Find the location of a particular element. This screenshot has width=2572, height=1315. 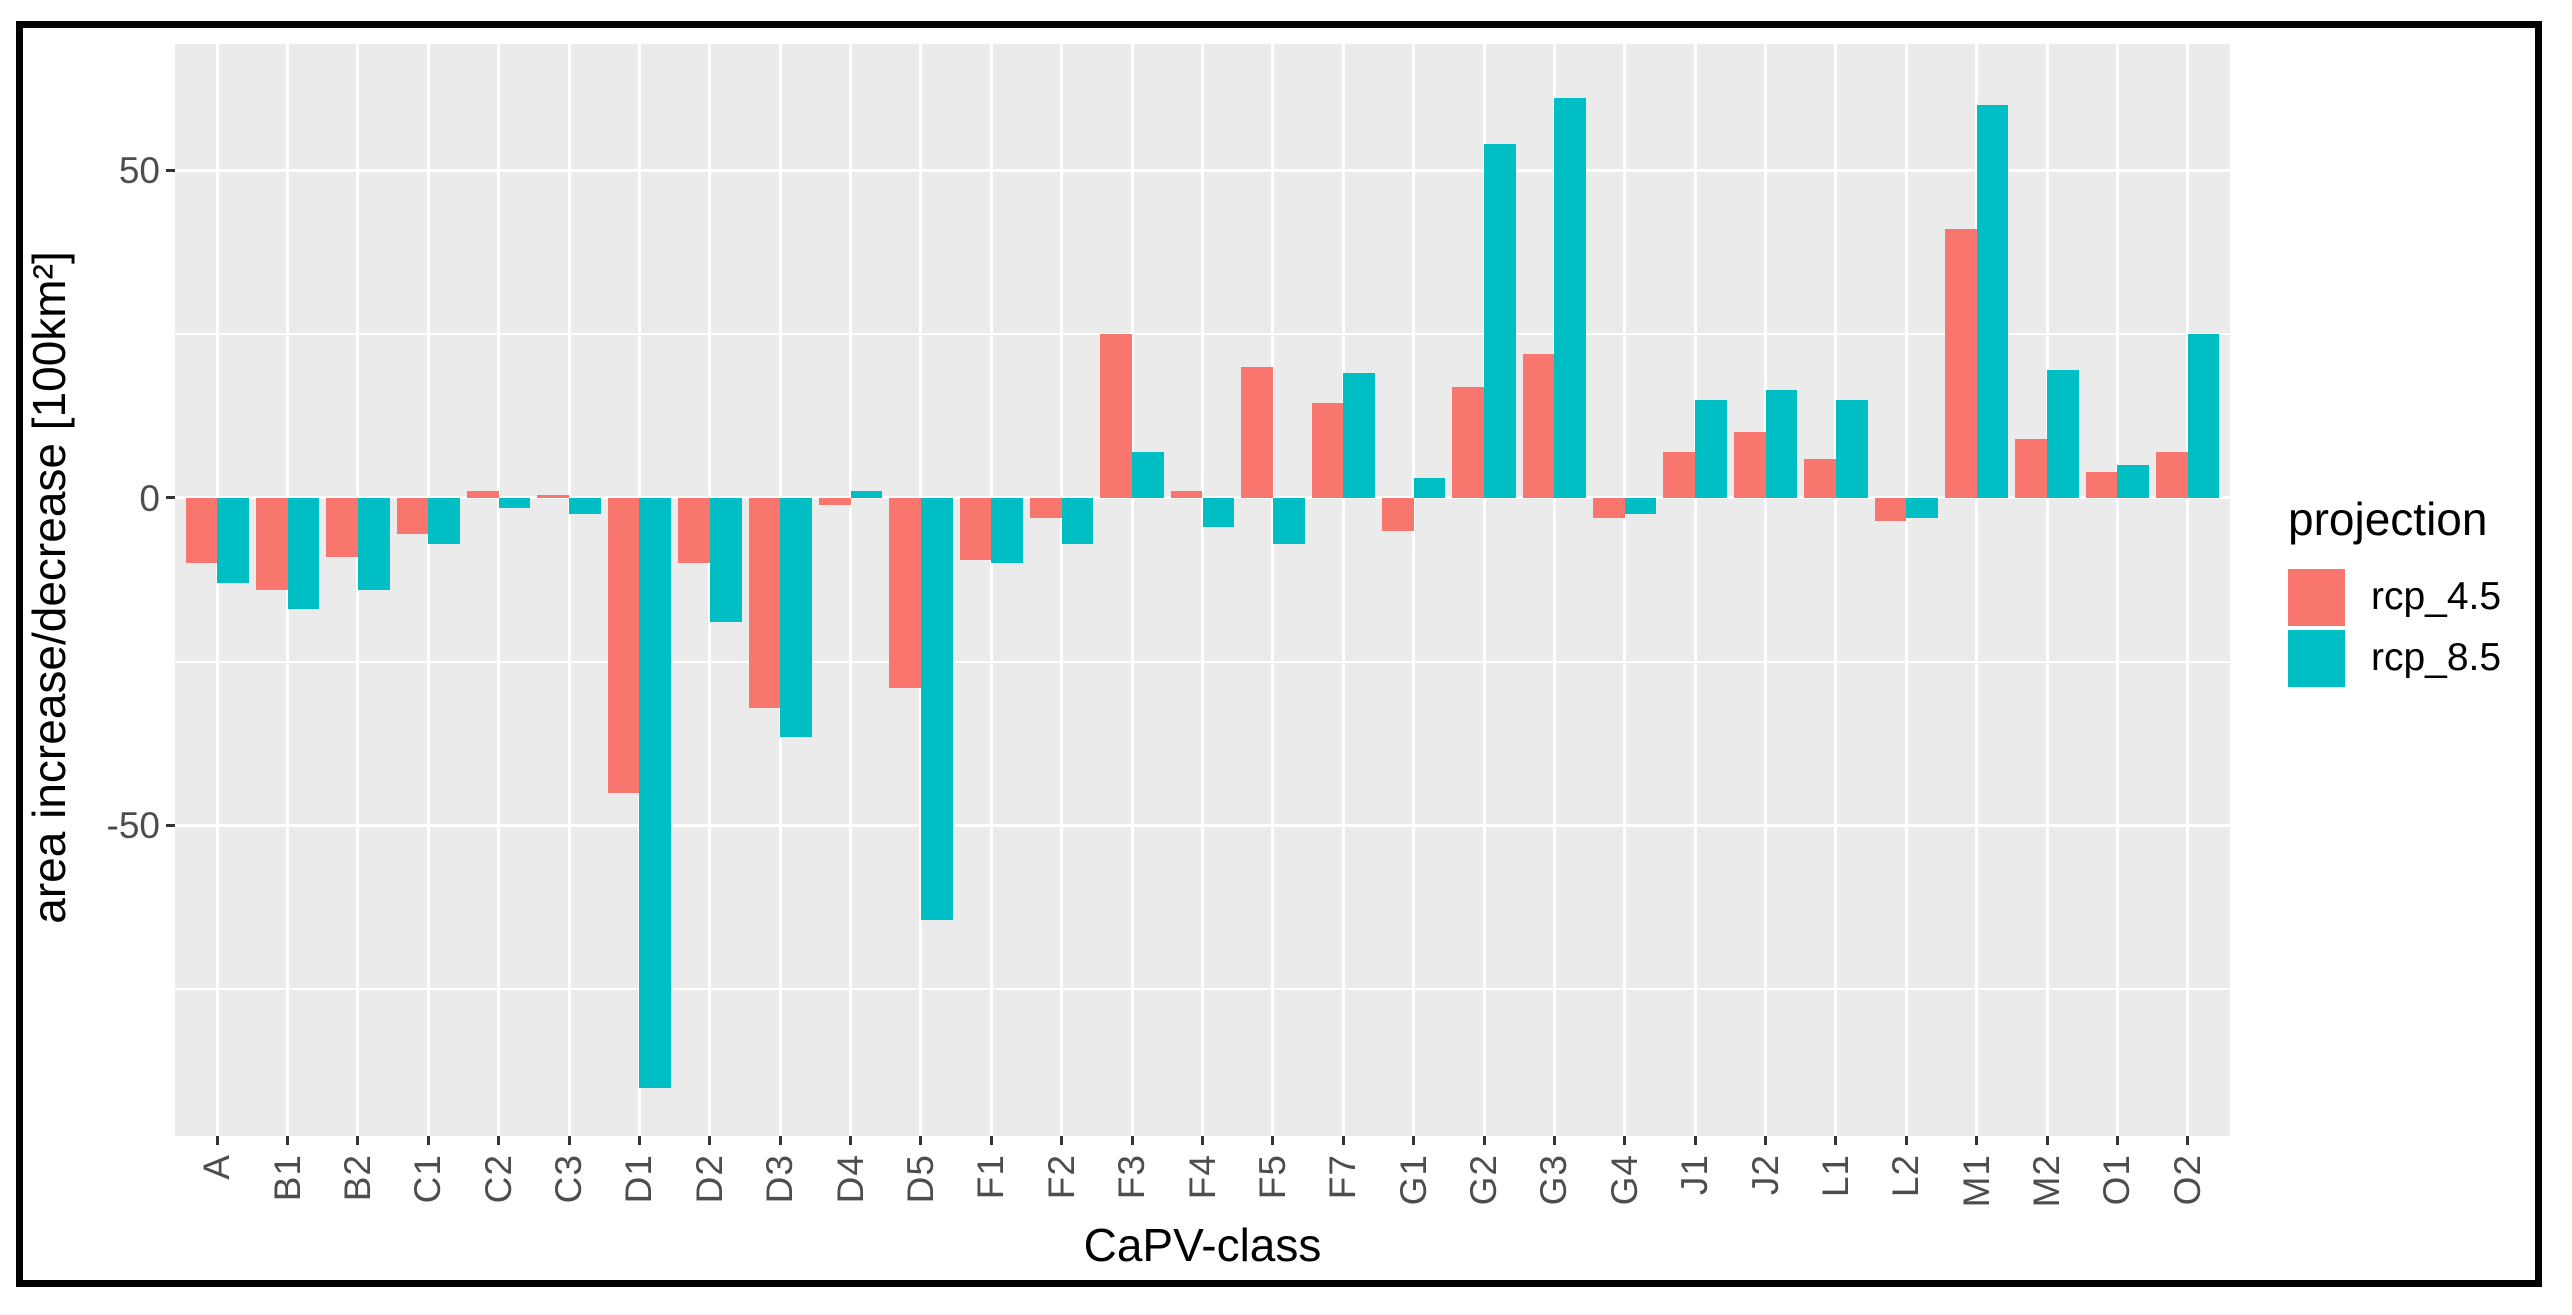

x-tick-label-text: C3 is located at coordinates (569, 1179).